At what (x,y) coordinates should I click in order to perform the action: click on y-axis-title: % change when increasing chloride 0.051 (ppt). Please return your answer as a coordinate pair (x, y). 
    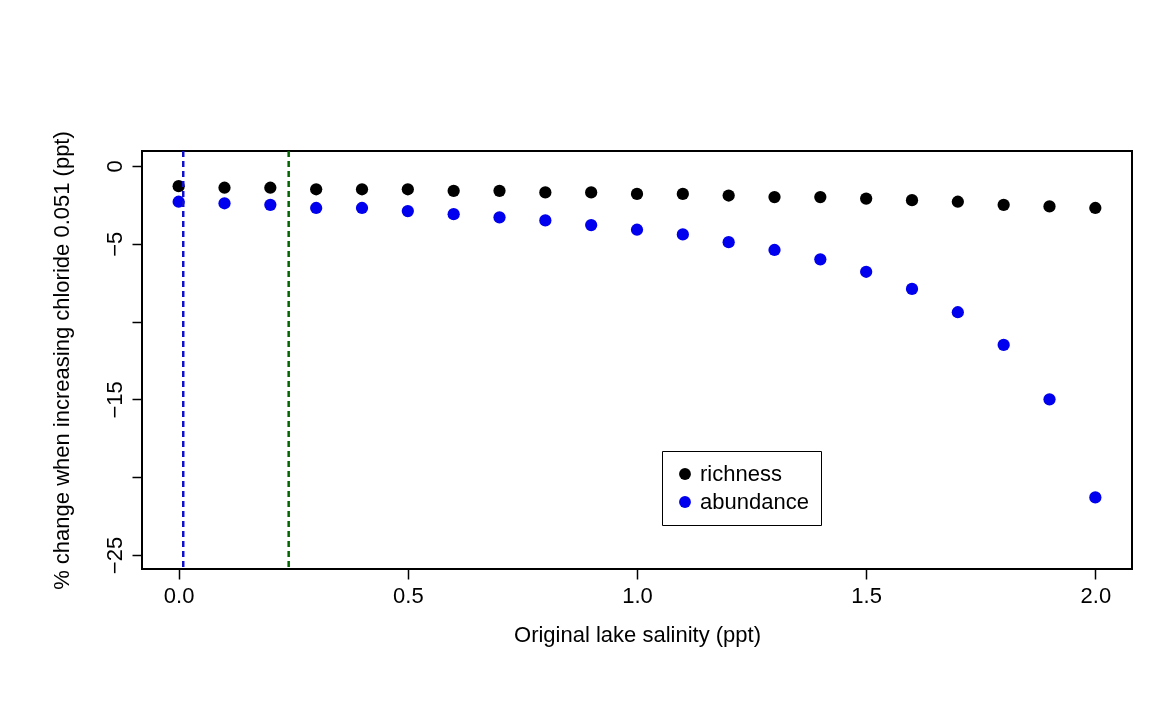
    Looking at the image, I should click on (61, 360).